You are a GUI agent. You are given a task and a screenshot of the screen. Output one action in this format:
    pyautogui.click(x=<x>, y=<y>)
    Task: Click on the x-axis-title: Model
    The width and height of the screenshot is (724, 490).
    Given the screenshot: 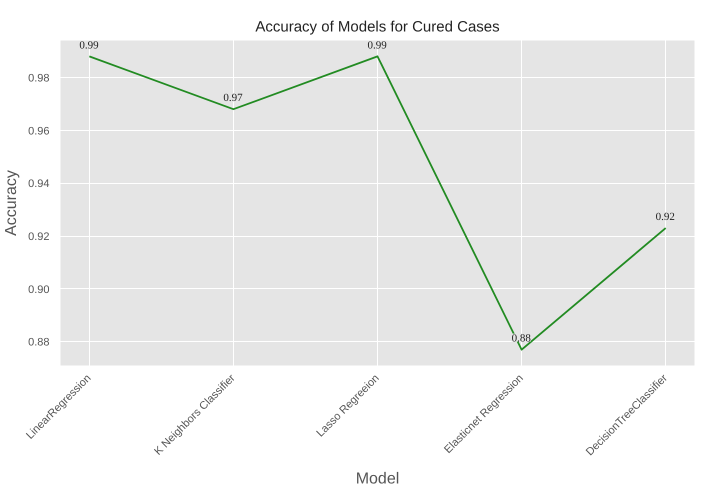 What is the action you would take?
    pyautogui.click(x=378, y=479)
    